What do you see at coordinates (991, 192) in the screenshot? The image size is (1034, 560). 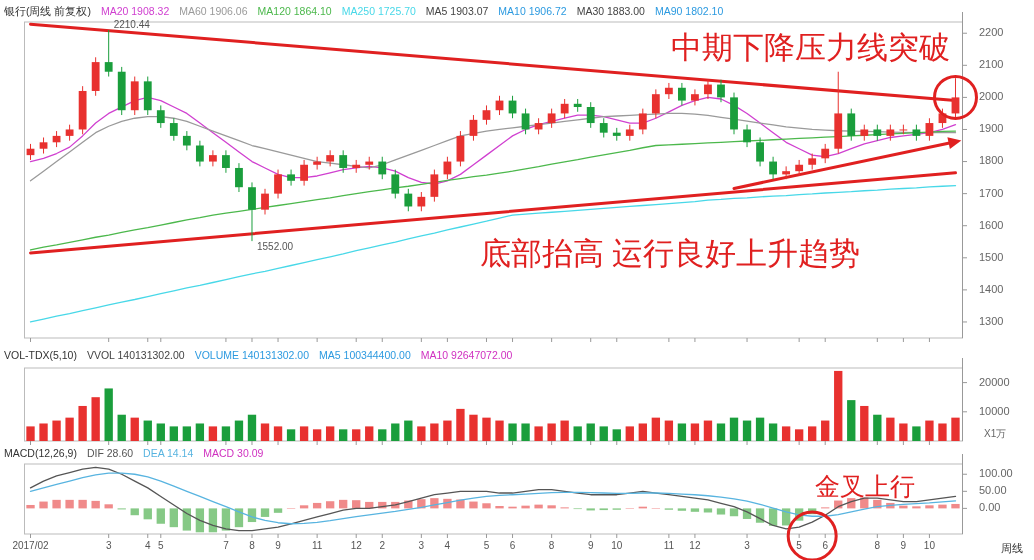 I see `y-tick-label: 1700` at bounding box center [991, 192].